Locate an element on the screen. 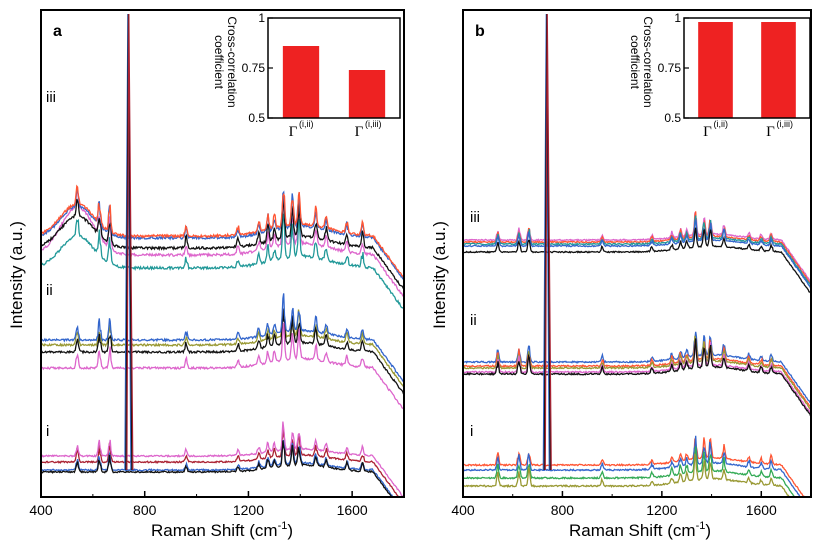 The width and height of the screenshot is (813, 546). inset-category-b-0: Γ is located at coordinates (707, 132).